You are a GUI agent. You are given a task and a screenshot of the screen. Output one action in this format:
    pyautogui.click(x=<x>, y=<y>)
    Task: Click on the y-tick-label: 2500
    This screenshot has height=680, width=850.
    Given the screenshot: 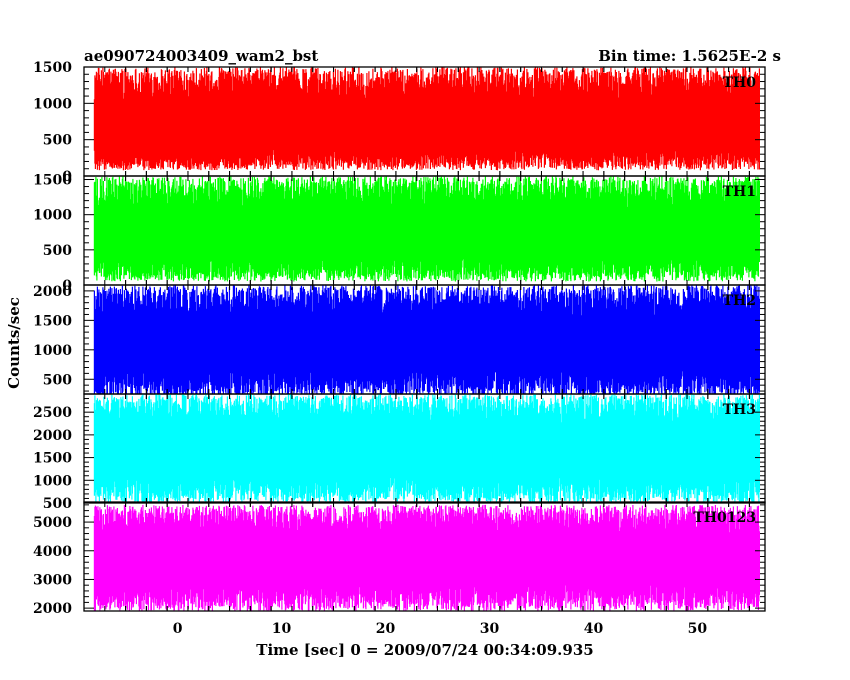 What is the action you would take?
    pyautogui.click(x=52, y=413)
    